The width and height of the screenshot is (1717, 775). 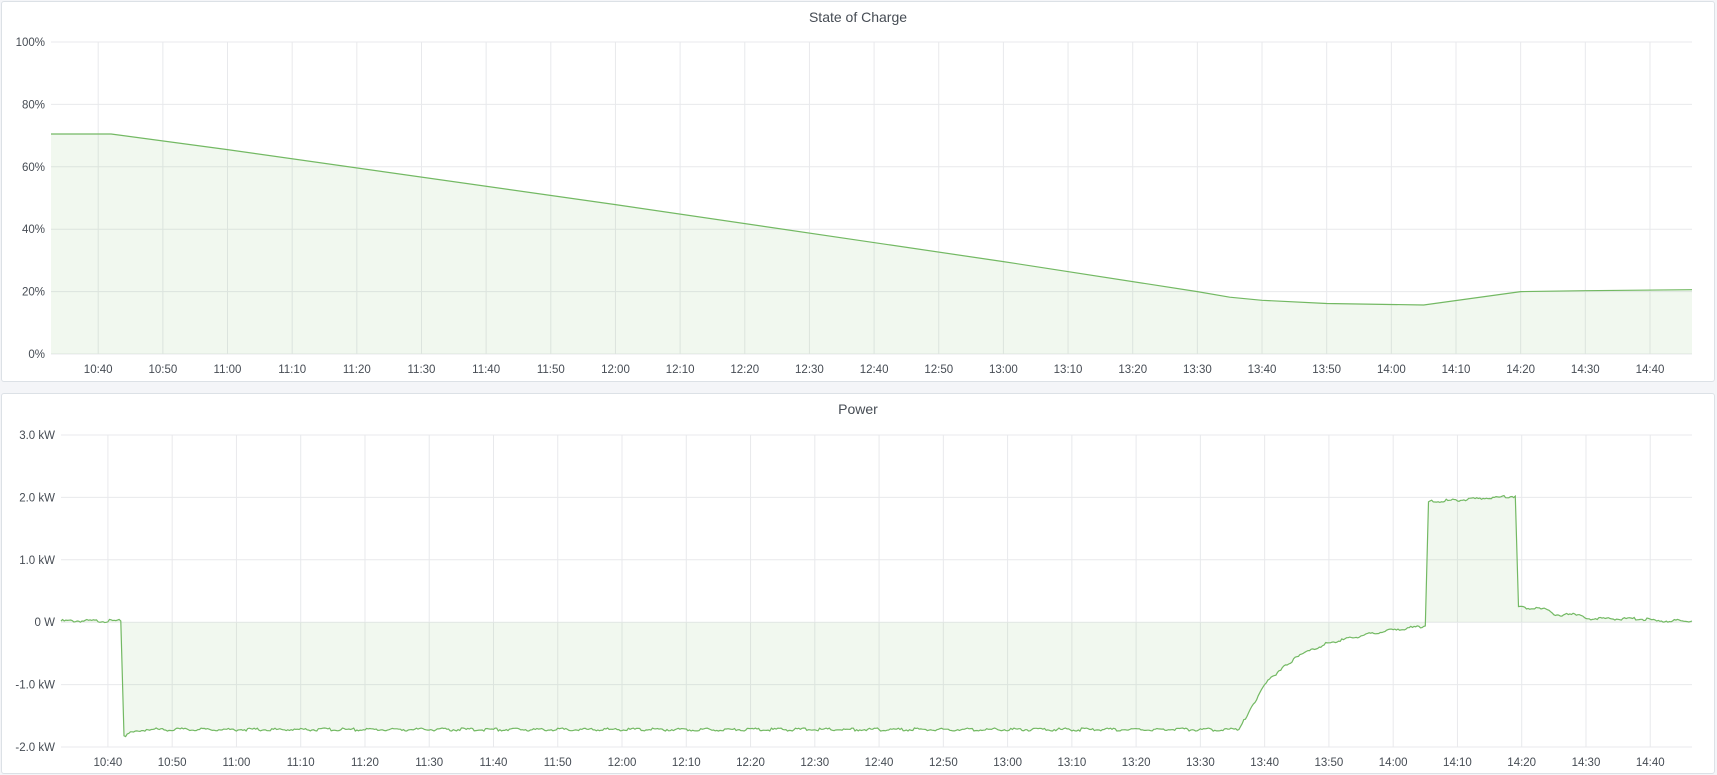 What do you see at coordinates (858, 17) in the screenshot?
I see `soc-panel-title: State of Charge` at bounding box center [858, 17].